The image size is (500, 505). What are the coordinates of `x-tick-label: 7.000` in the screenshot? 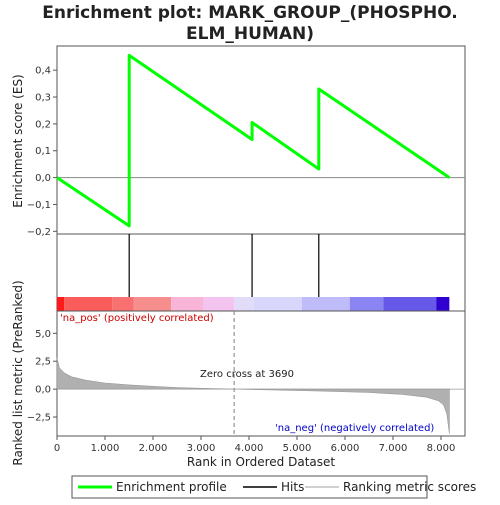 It's located at (393, 448).